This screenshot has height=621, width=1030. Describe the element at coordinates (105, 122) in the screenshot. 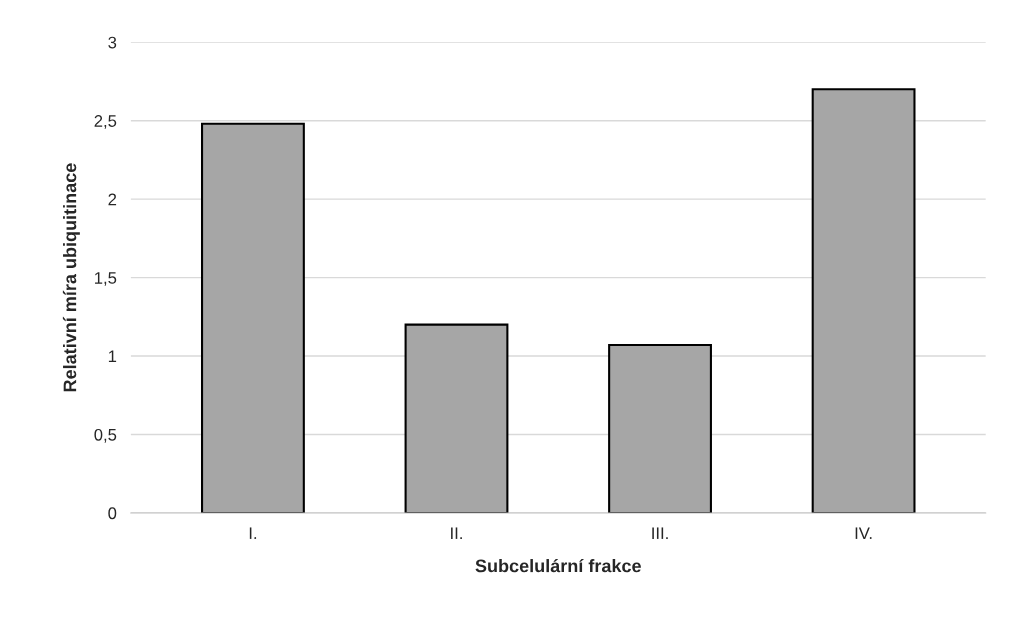

I see `y-tick-label: 2,5` at that location.